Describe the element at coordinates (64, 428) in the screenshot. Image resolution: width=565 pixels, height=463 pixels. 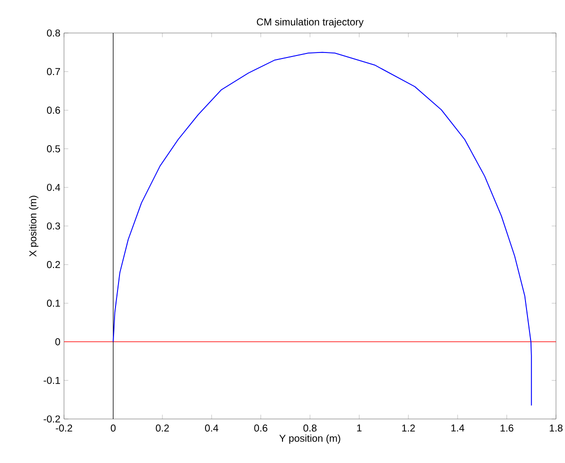
I see `x-tick-label: -0.2` at that location.